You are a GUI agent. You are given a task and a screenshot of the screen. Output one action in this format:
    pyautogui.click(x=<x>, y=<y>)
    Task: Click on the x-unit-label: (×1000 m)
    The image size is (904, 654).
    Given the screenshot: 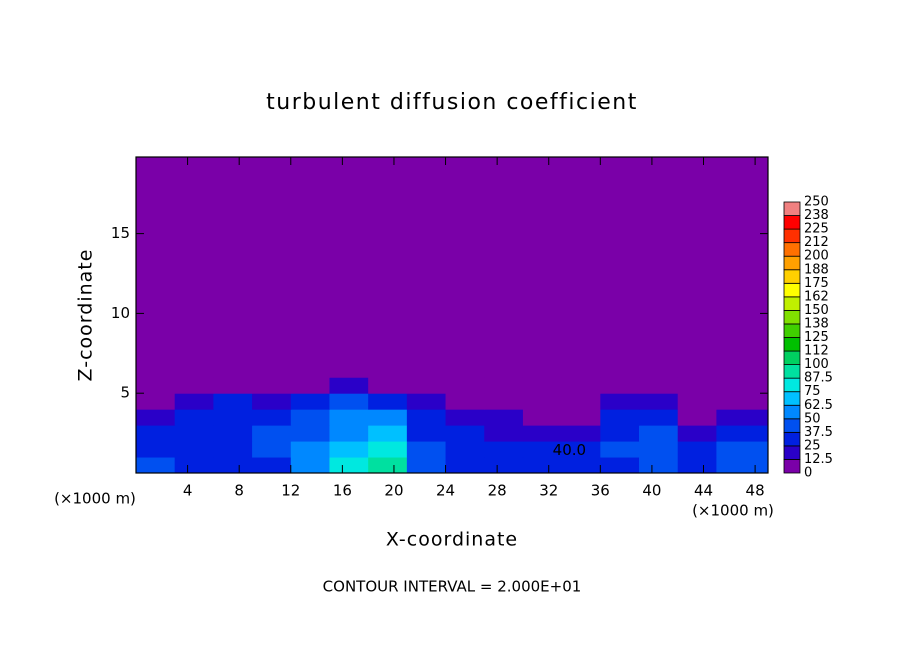 What is the action you would take?
    pyautogui.click(x=733, y=511)
    